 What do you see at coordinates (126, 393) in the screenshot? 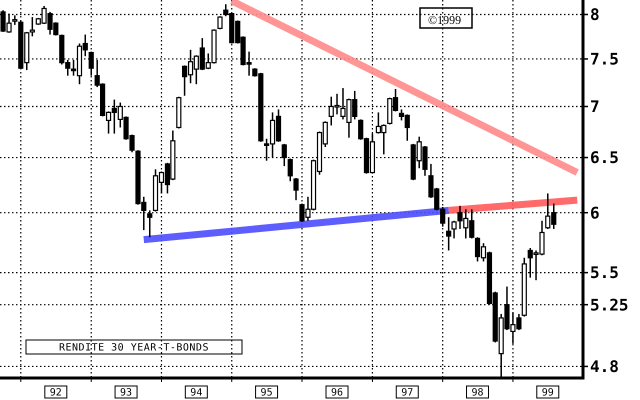
I see `x-tick-label: 93` at bounding box center [126, 393].